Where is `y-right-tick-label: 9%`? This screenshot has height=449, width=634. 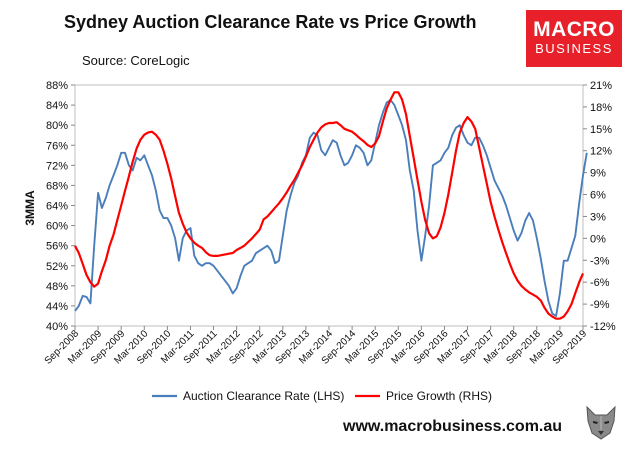
y-right-tick-label: 9% is located at coordinates (598, 174).